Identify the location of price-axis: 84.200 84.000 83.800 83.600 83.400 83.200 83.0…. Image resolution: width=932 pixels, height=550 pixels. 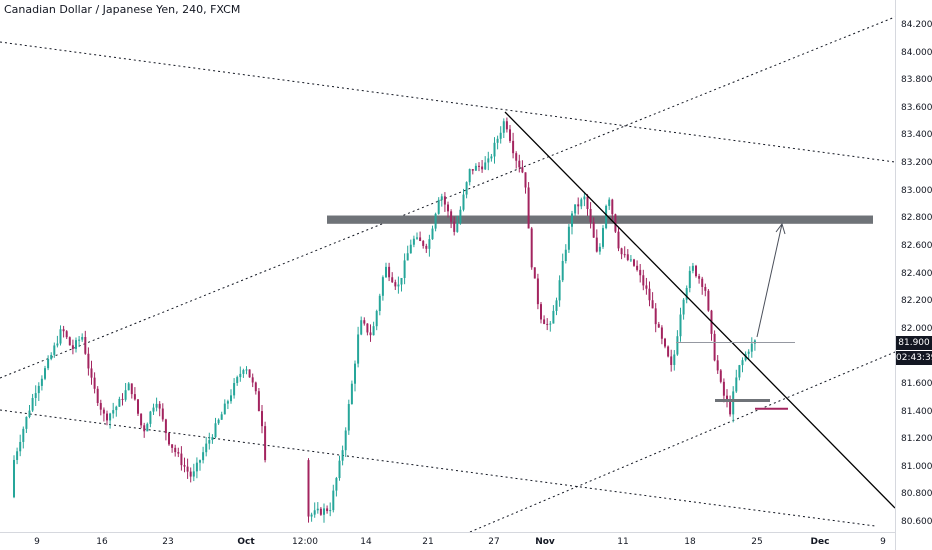
(913, 275).